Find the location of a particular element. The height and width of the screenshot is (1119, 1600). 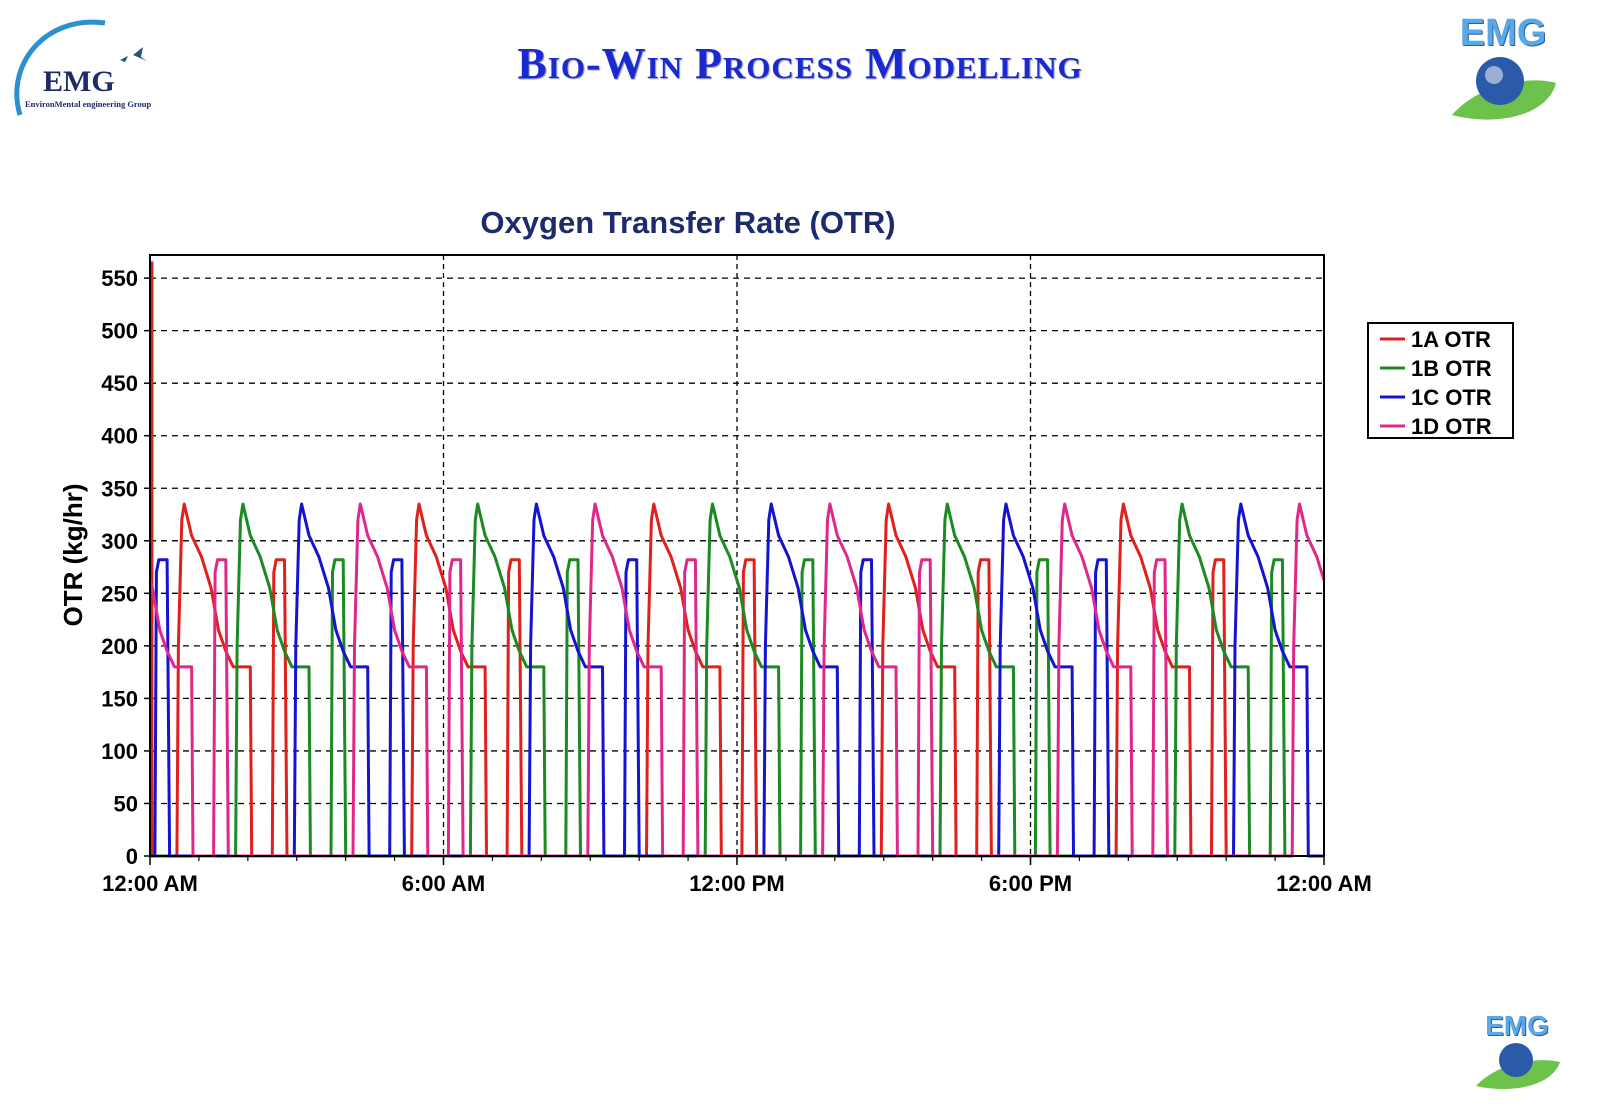

y-tick-label: 500 is located at coordinates (119, 331).